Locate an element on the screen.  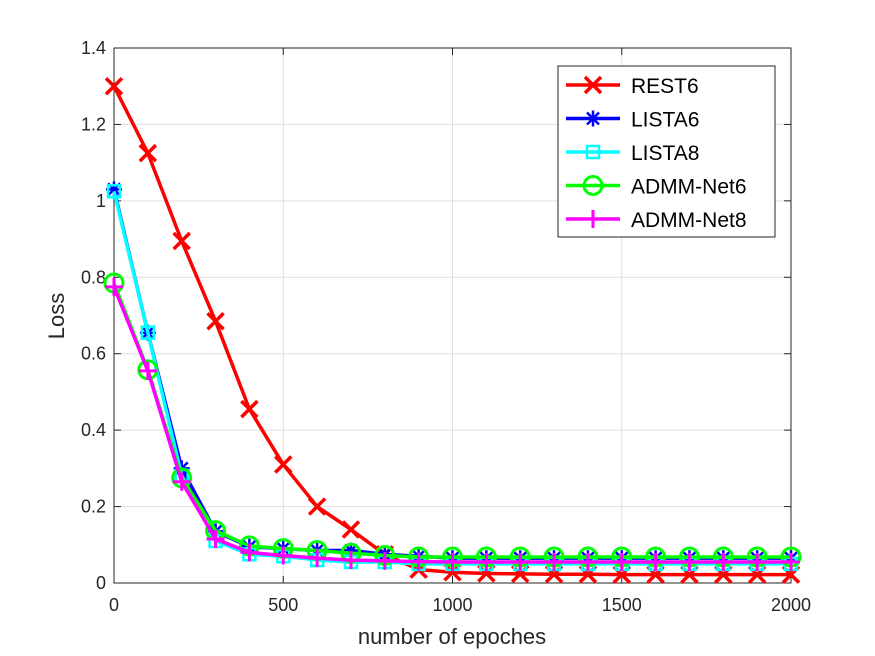
legend-item-admm-net8: ADMM-Net8 is located at coordinates (656, 220).